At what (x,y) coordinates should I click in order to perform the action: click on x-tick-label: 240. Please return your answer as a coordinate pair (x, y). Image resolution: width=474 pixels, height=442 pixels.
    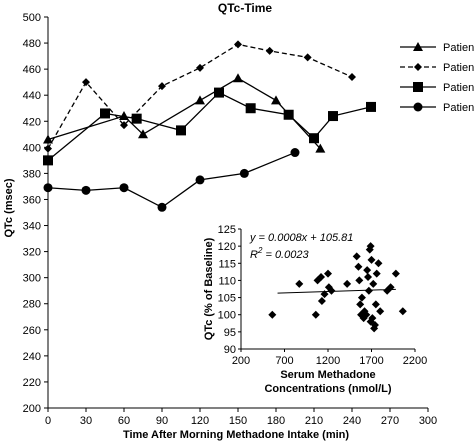
    Looking at the image, I should click on (352, 421).